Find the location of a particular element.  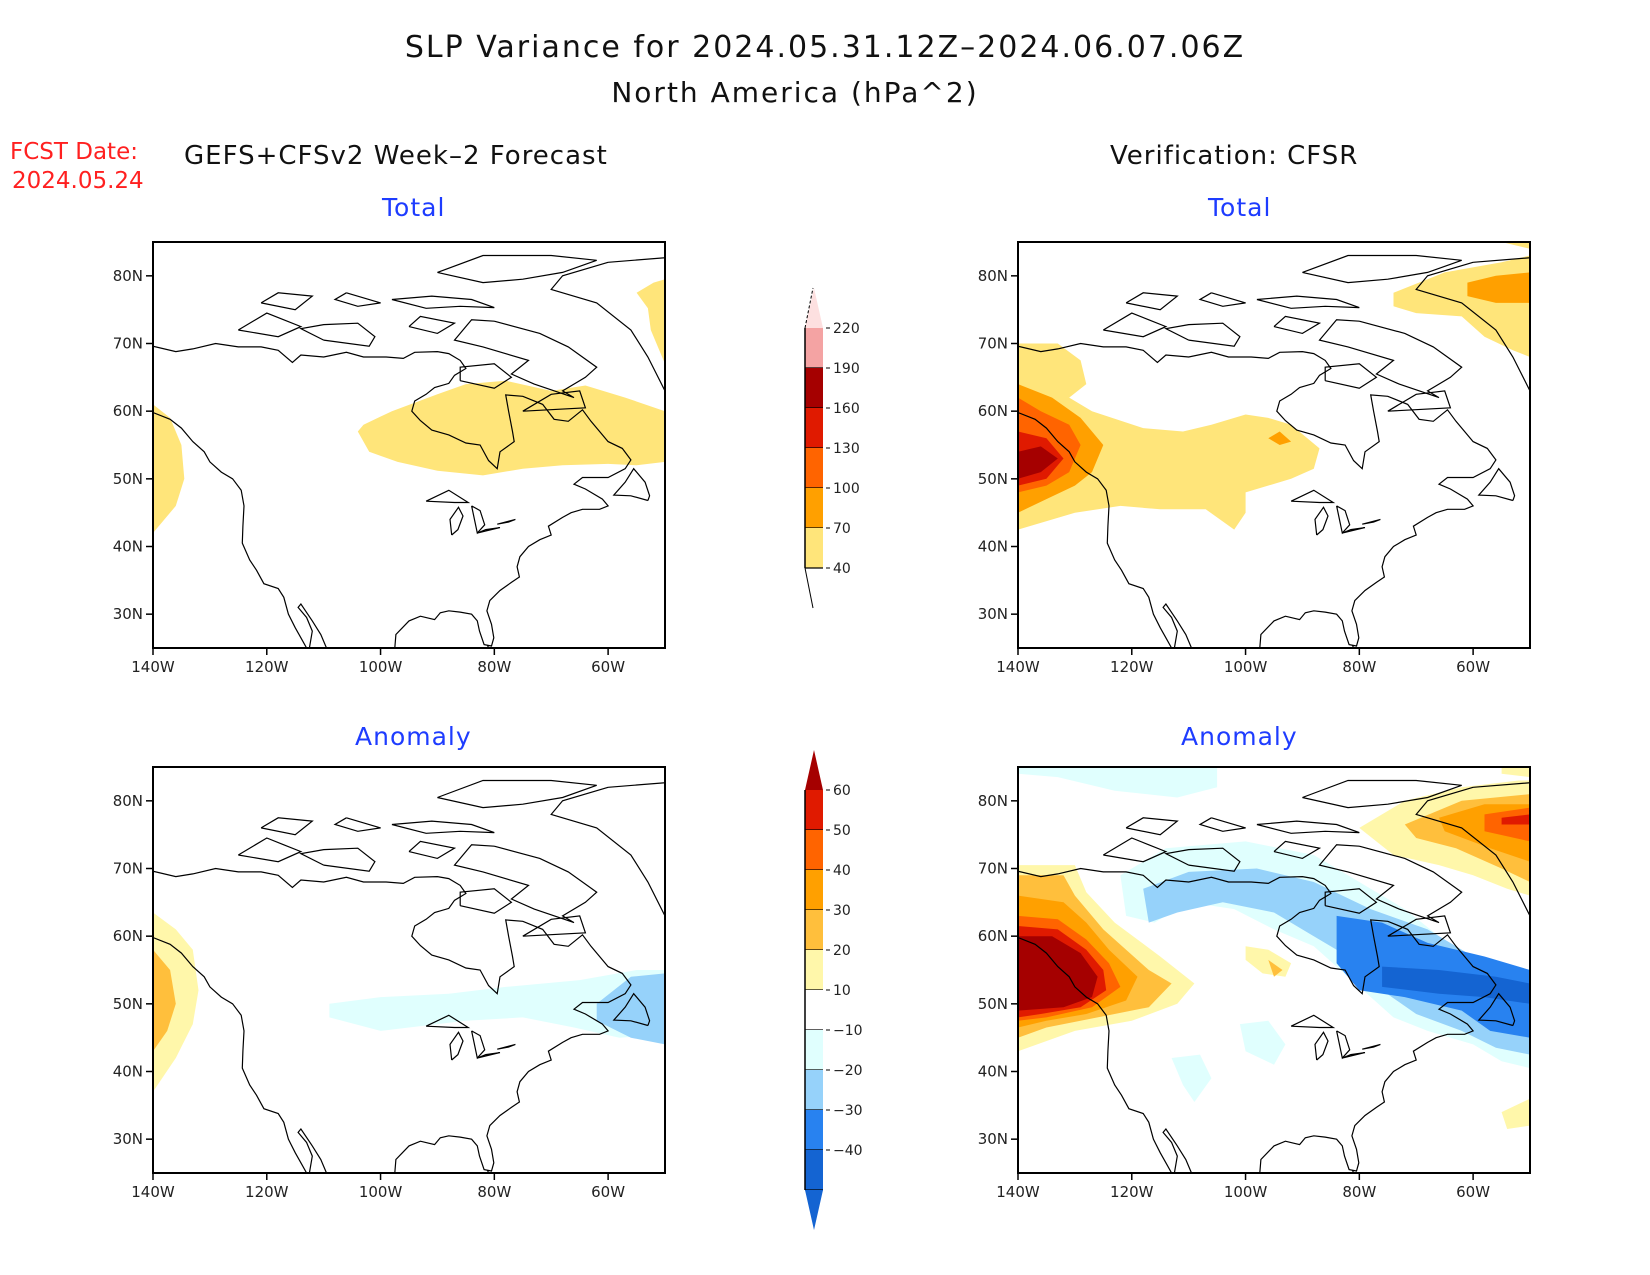

colorbar-label: 130 is located at coordinates (846, 449).